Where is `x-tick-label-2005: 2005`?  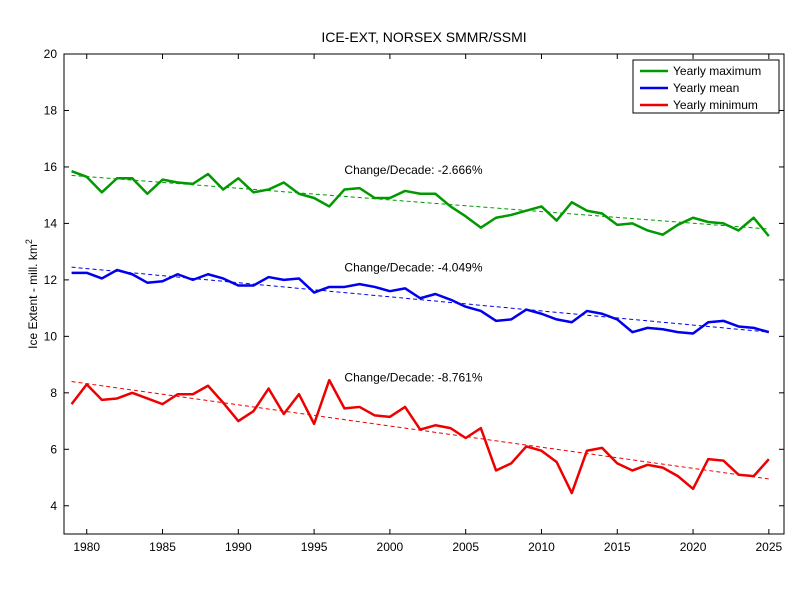 x-tick-label-2005: 2005 is located at coordinates (465, 547).